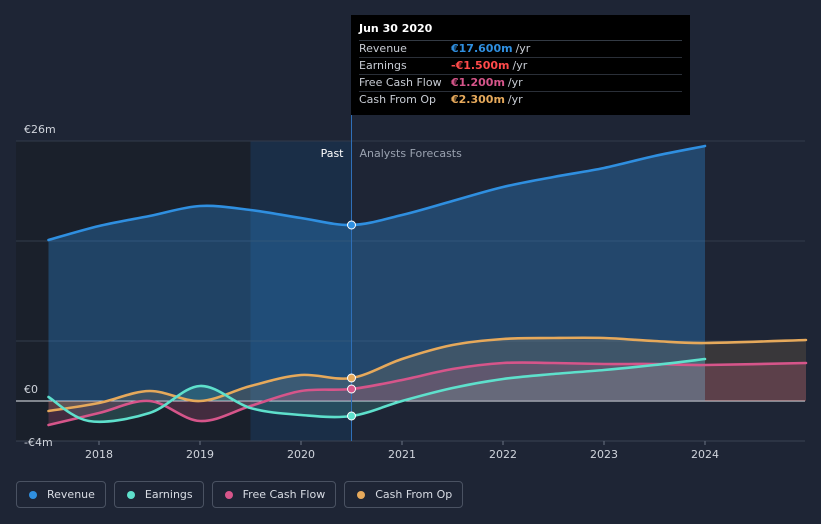 The height and width of the screenshot is (524, 821). I want to click on tooltip-row-revenue: Revenue €17.600m /yr, so click(520, 49).